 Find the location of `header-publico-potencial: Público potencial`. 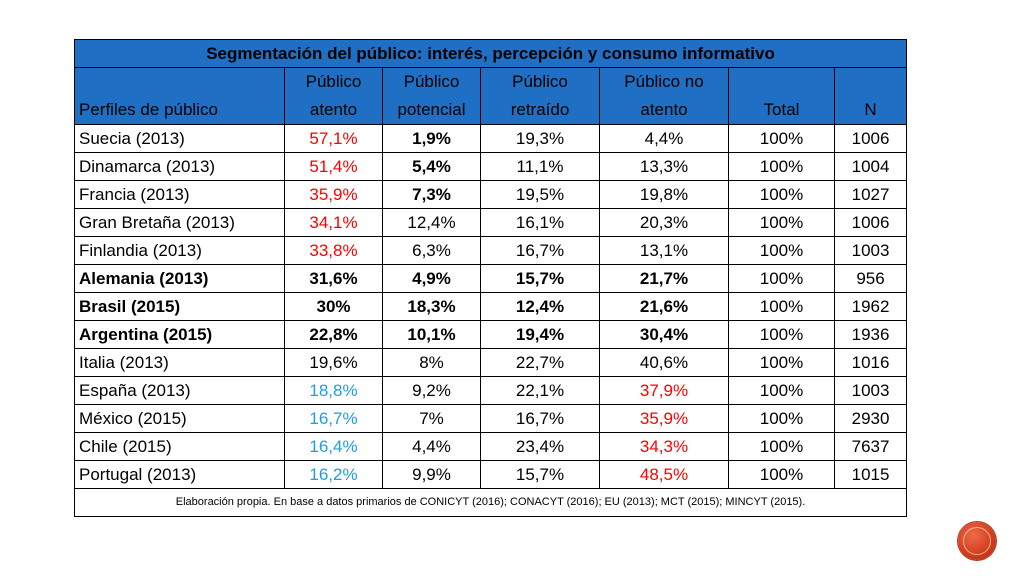

header-publico-potencial: Público potencial is located at coordinates (431, 96).